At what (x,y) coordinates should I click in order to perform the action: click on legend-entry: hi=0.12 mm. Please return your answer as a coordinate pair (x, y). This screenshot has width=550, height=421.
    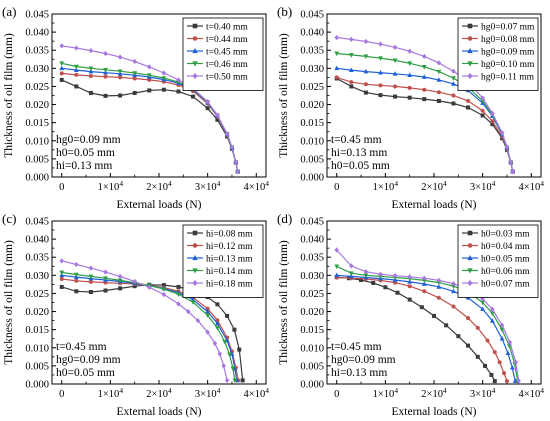
    Looking at the image, I should click on (229, 247).